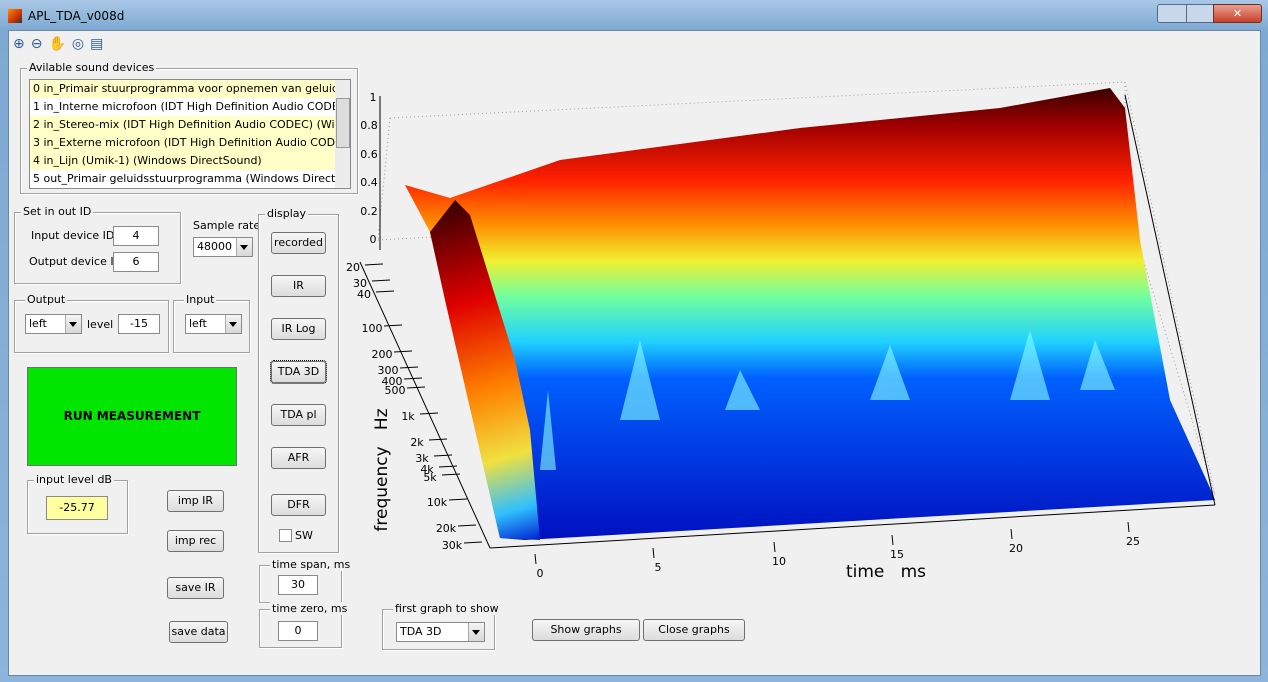 The width and height of the screenshot is (1268, 682). I want to click on z-tick-label: 0.8, so click(369, 125).